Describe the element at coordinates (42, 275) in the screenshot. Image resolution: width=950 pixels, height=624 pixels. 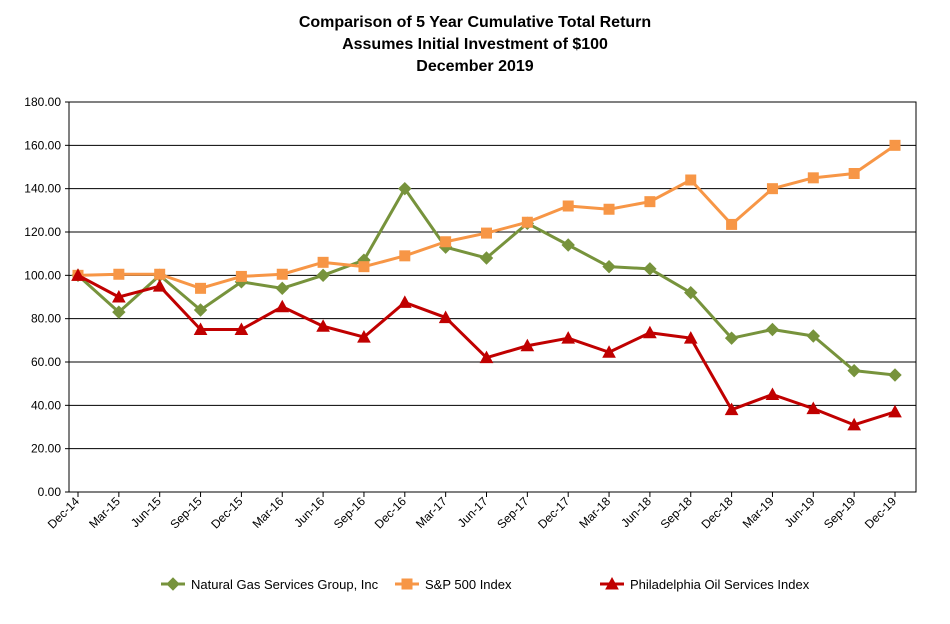
I see `y-tick-label: 100.00` at that location.